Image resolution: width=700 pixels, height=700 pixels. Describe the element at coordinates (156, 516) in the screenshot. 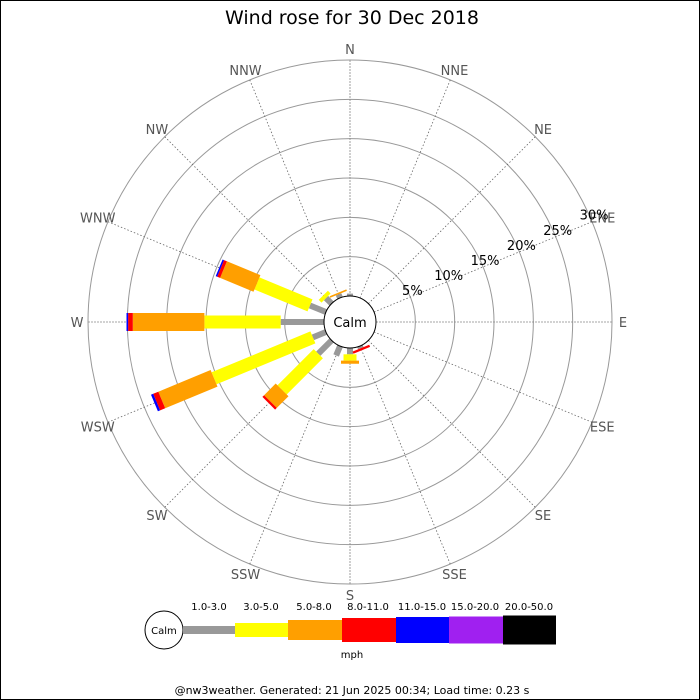

I see `dir-label-sw: SW` at that location.